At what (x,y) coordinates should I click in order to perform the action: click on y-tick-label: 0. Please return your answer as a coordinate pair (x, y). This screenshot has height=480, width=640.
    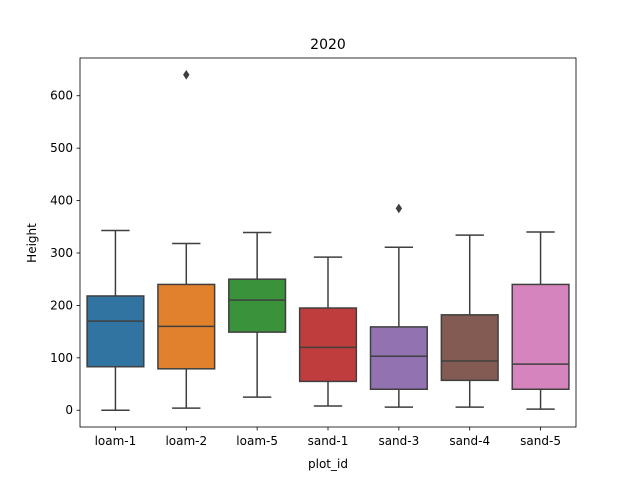
    Looking at the image, I should click on (69, 410).